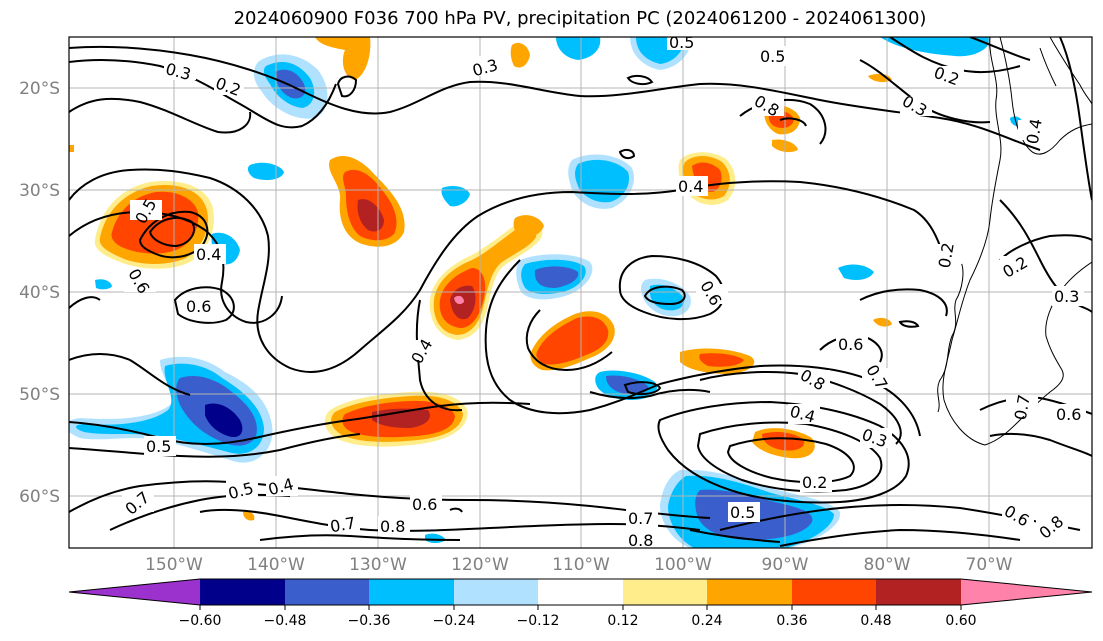 The image size is (1103, 641). Describe the element at coordinates (581, 565) in the screenshot. I see `lon-tick-label: 110°W` at that location.